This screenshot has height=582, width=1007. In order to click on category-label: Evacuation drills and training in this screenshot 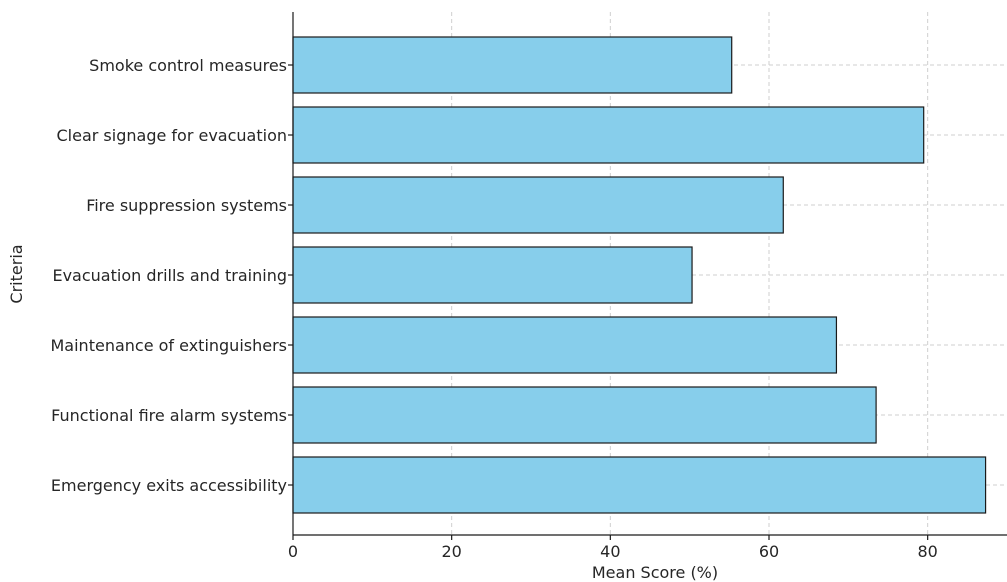, I will do `click(169, 275)`.